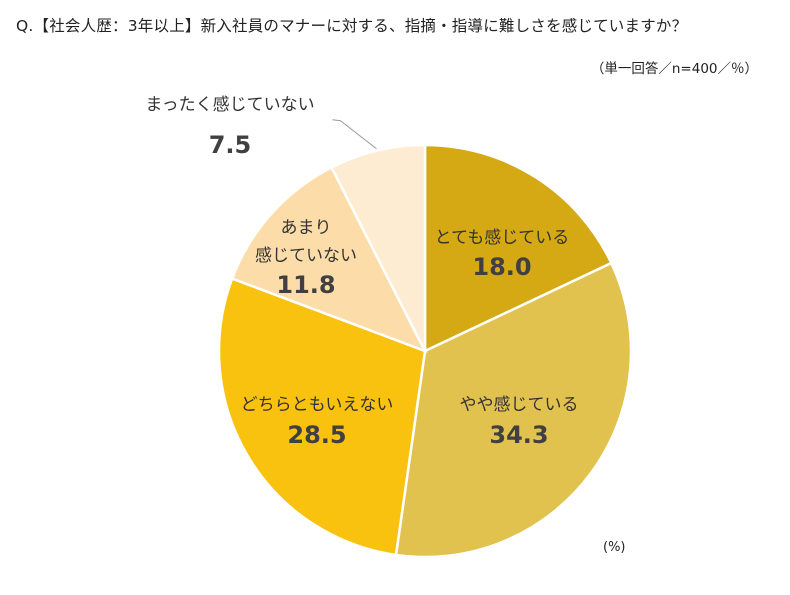 Image resolution: width=790 pixels, height=595 pixels. What do you see at coordinates (518, 435) in the screenshot?
I see `slice-value: 34.3` at bounding box center [518, 435].